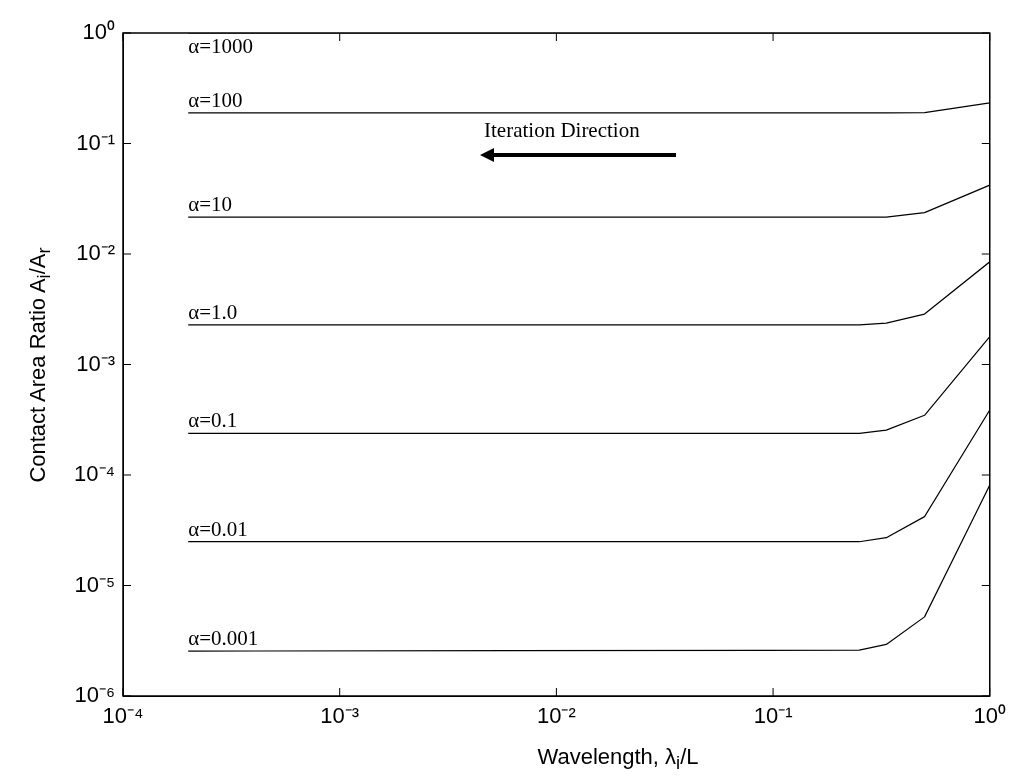  What do you see at coordinates (95, 363) in the screenshot?
I see `y-tick-label: 10⁻³` at bounding box center [95, 363].